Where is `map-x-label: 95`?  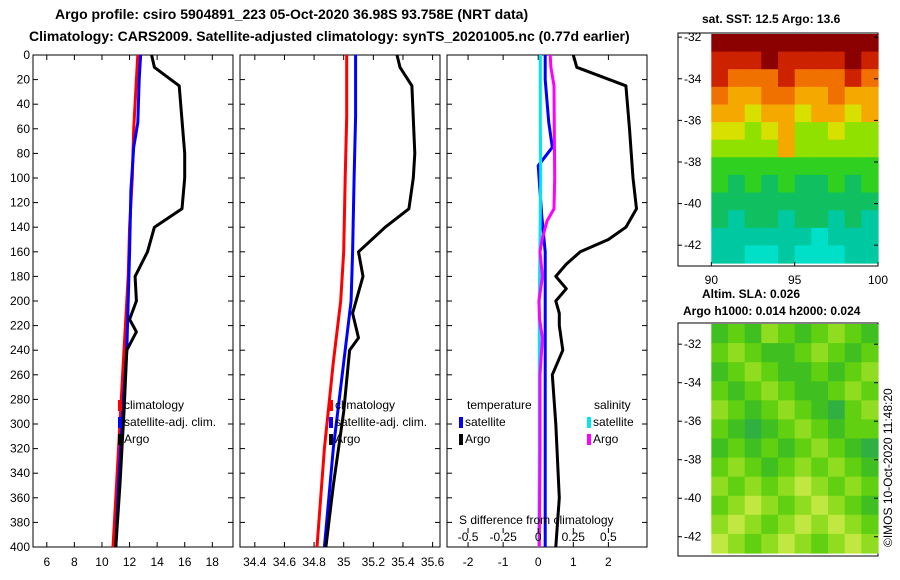
map-x-label: 95 is located at coordinates (795, 280).